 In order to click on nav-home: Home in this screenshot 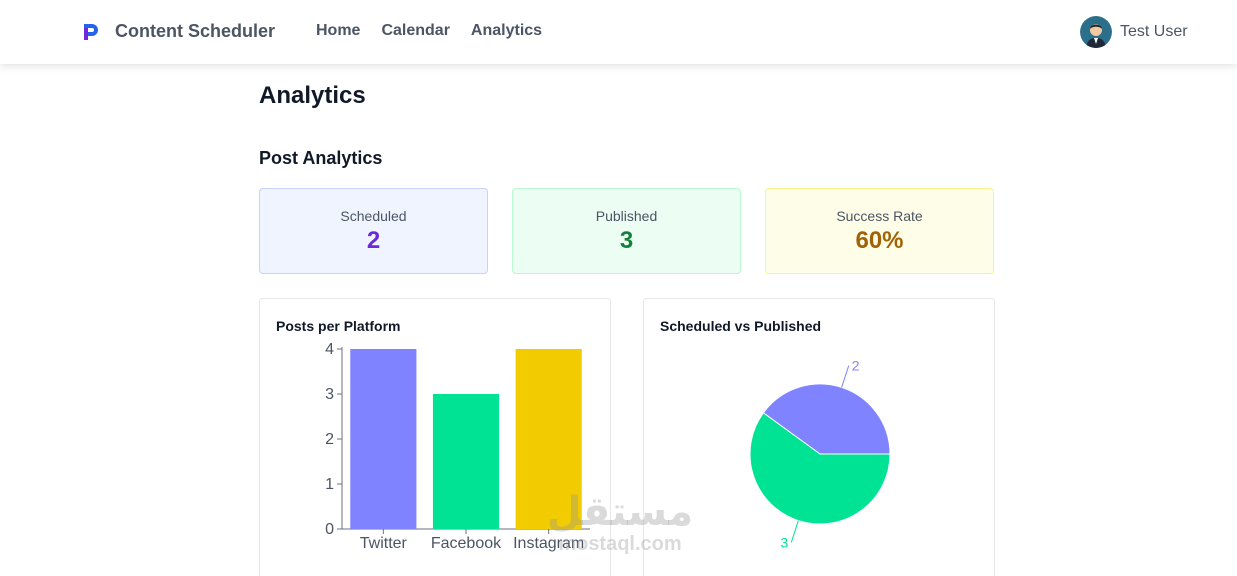, I will do `click(338, 30)`.